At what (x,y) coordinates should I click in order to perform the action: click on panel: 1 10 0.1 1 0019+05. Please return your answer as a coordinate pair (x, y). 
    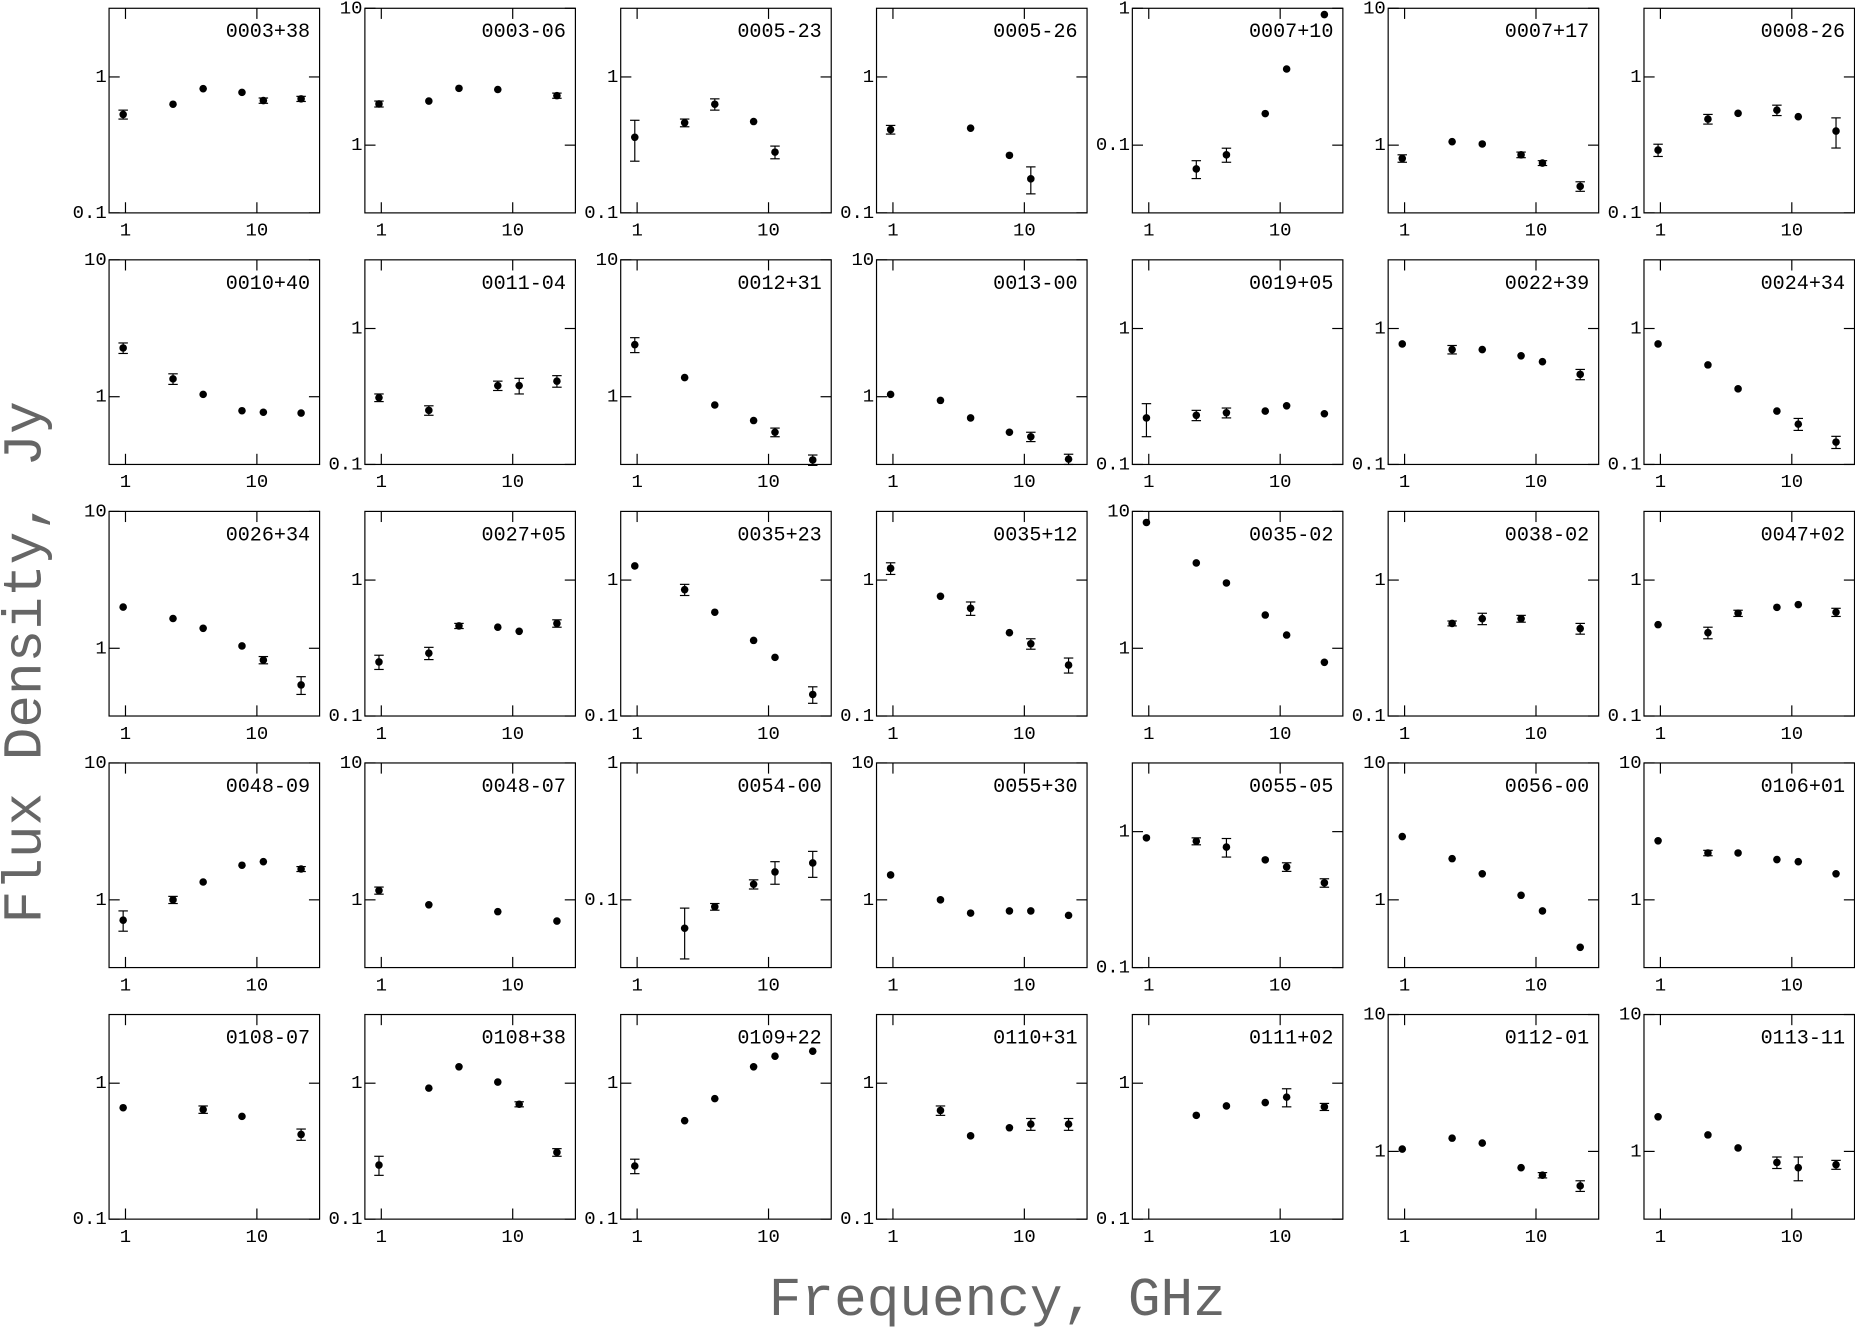
    Looking at the image, I should click on (1220, 376).